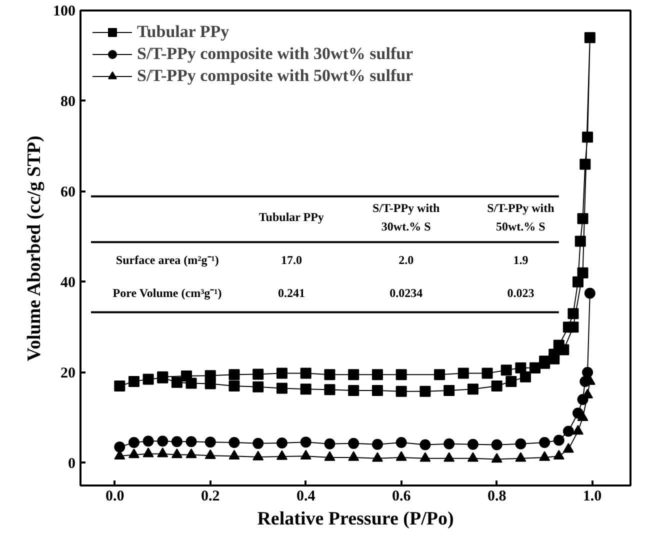 This screenshot has width=666, height=551. What do you see at coordinates (68, 192) in the screenshot?
I see `y-tick-label: 60` at bounding box center [68, 192].